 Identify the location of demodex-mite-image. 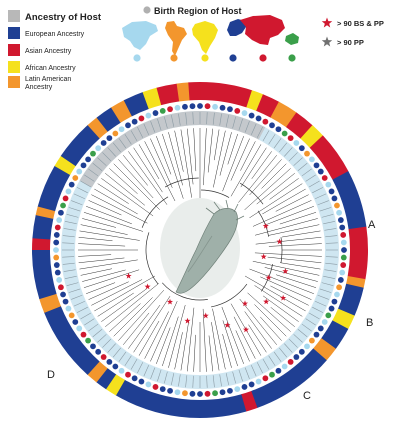
(202, 248).